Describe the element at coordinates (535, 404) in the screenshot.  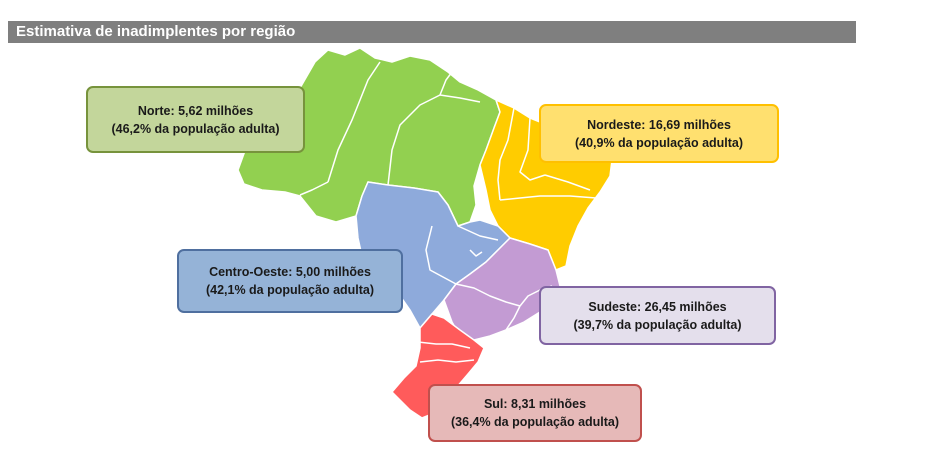
I see `sul-count: Sul: 8,31 milhões` at that location.